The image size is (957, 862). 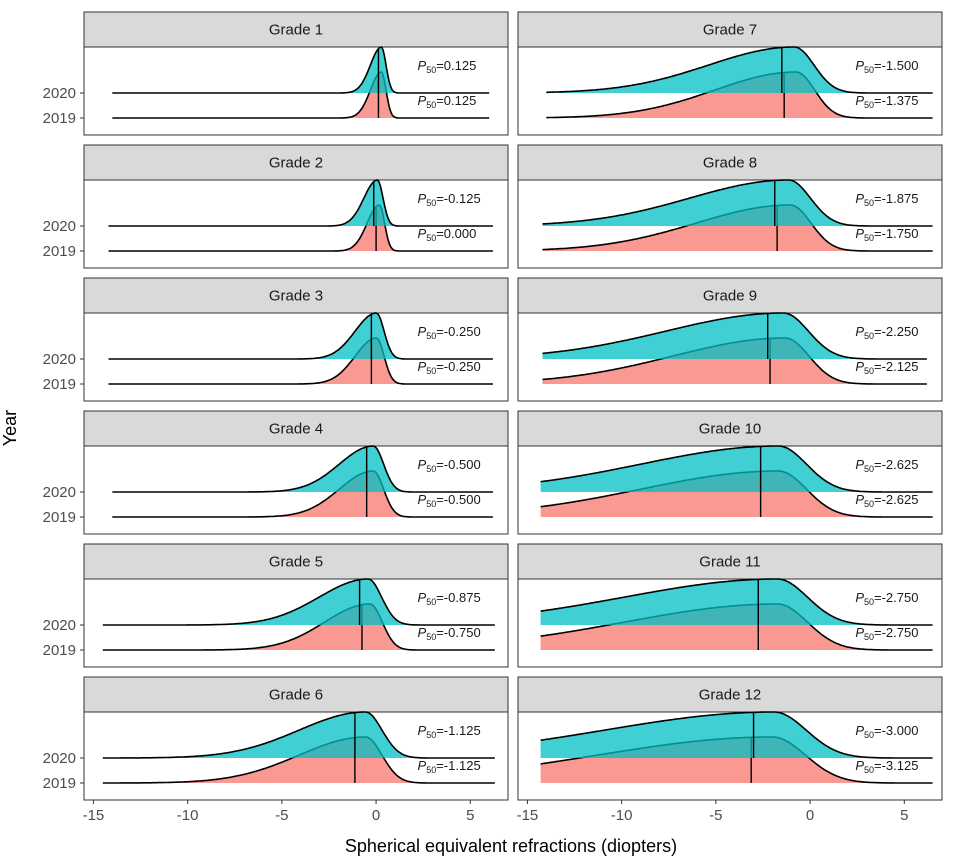 I want to click on panel-strip-label: Grade 11, so click(x=729, y=562).